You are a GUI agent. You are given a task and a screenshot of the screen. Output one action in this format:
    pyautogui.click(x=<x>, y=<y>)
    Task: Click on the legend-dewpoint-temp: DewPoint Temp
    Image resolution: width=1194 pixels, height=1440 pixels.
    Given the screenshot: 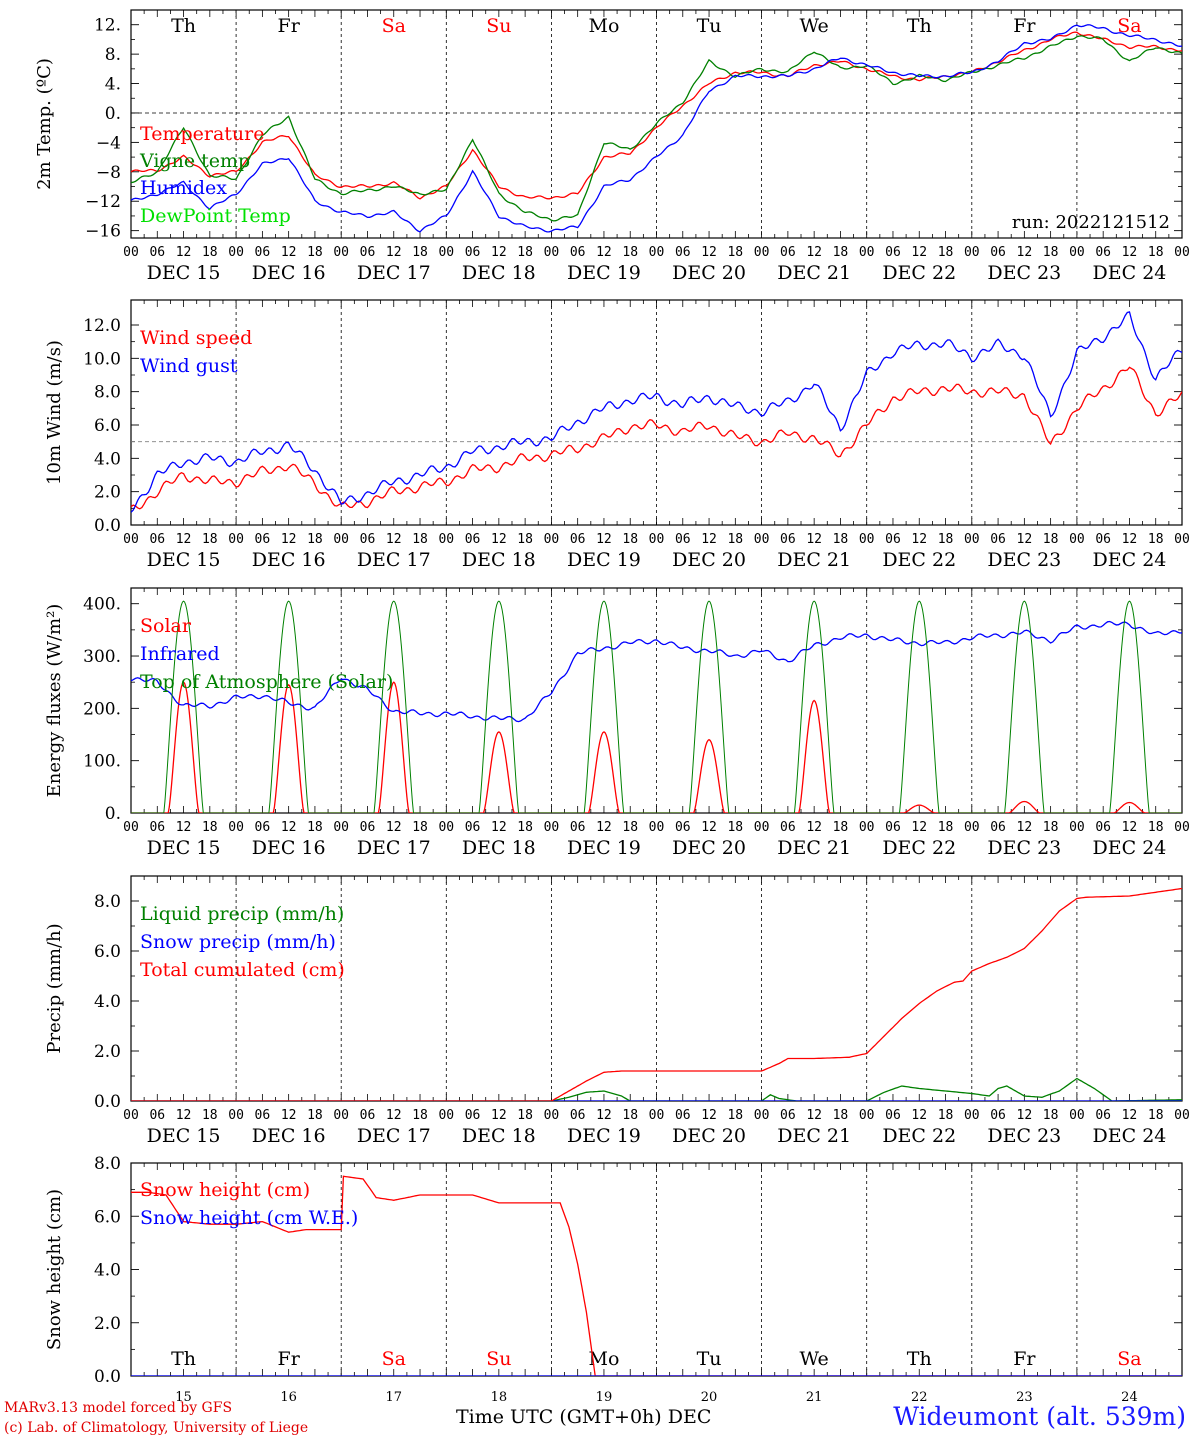 What is the action you would take?
    pyautogui.click(x=215, y=216)
    